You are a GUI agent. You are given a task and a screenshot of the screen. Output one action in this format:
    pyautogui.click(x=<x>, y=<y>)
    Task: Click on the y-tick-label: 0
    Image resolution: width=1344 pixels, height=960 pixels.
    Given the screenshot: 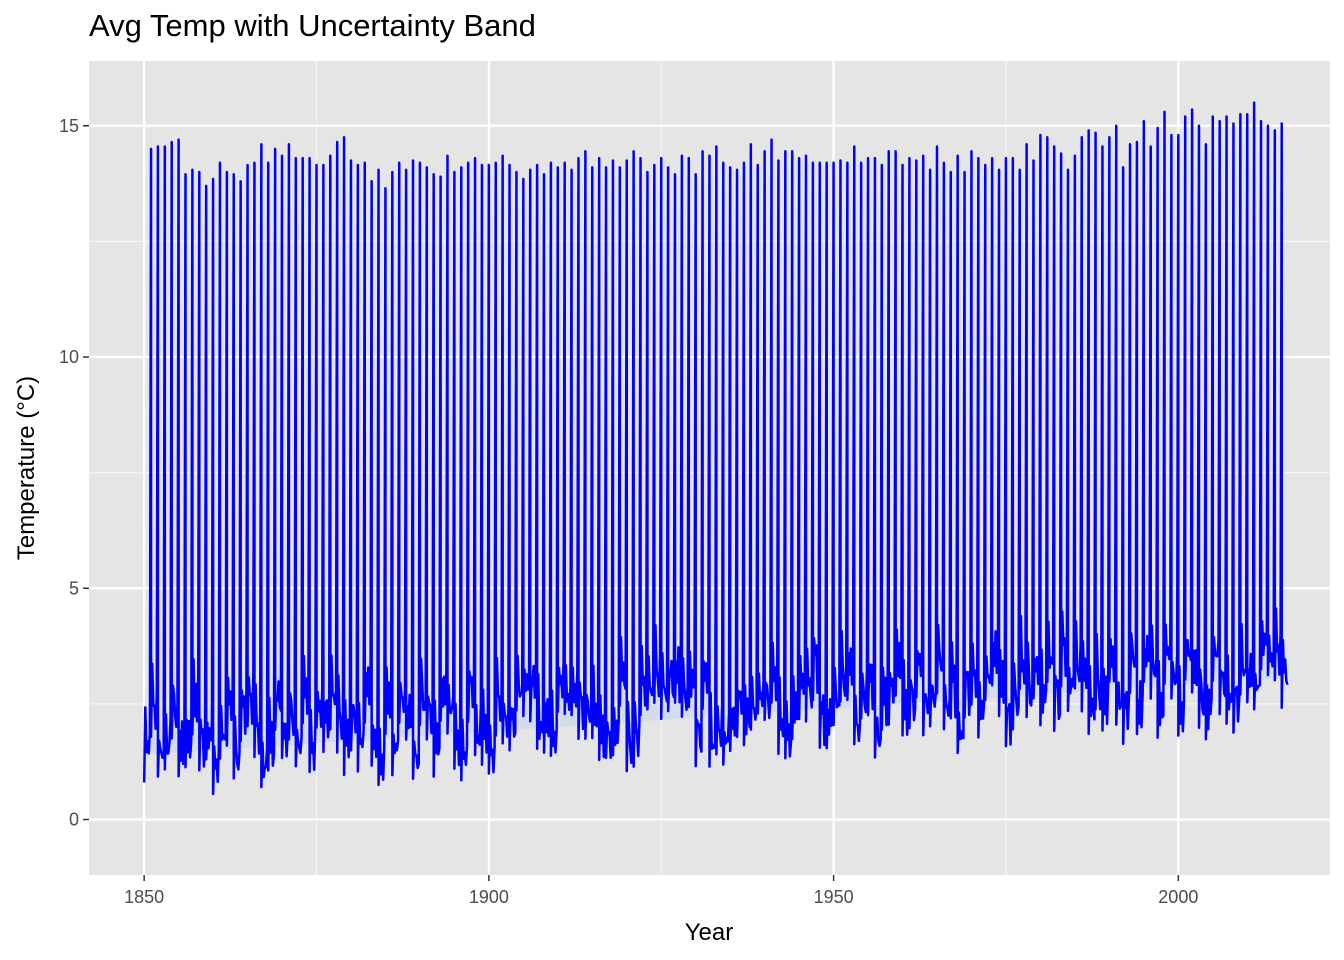 What is the action you would take?
    pyautogui.click(x=74, y=820)
    